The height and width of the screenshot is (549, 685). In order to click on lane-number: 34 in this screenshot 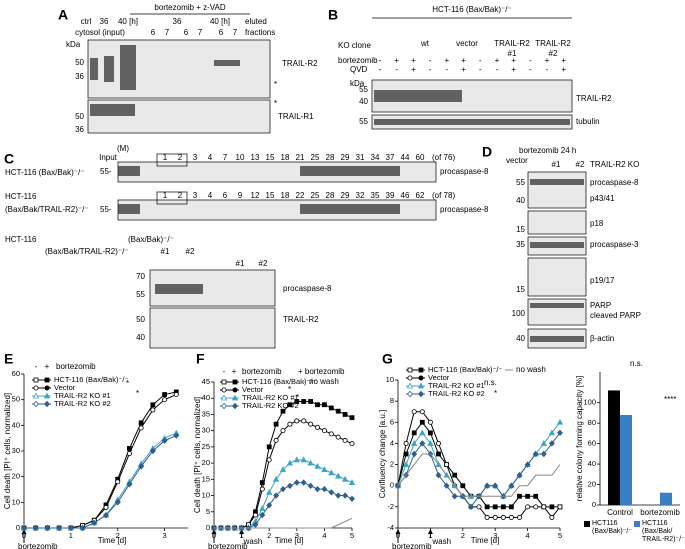, I will do `click(375, 157)`.